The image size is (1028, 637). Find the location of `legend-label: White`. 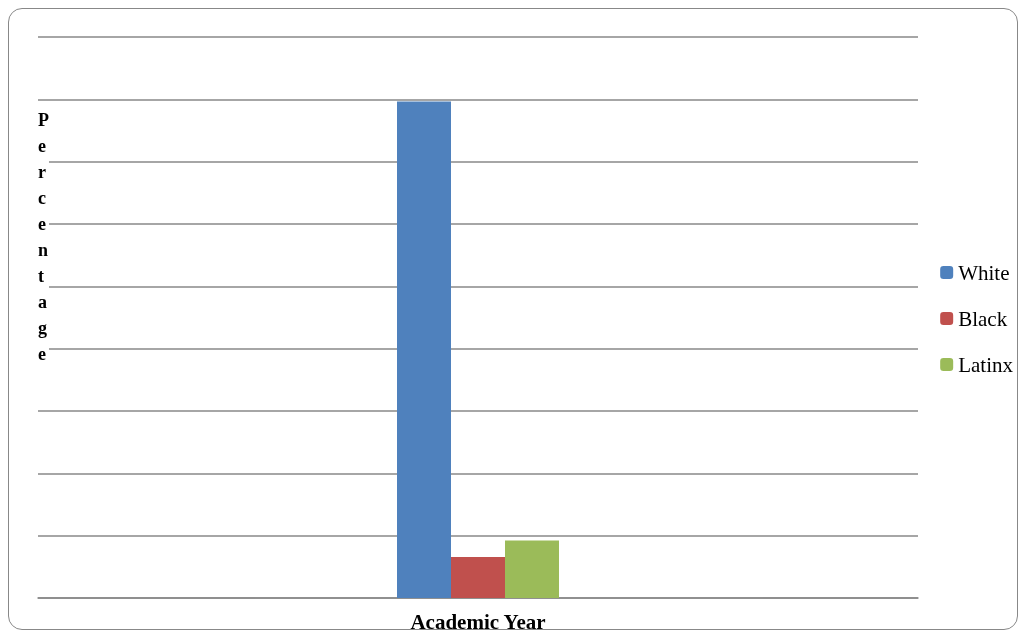

legend-label: White is located at coordinates (984, 272).